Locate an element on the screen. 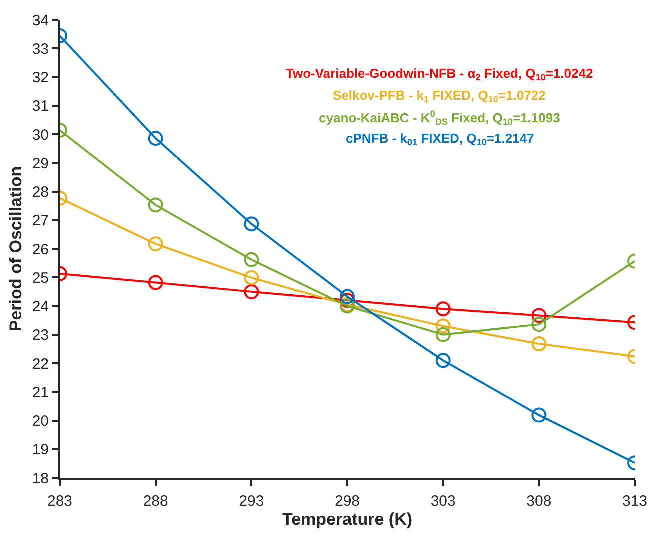 Image resolution: width=663 pixels, height=538 pixels. y-tick-label: 28 is located at coordinates (40, 192).